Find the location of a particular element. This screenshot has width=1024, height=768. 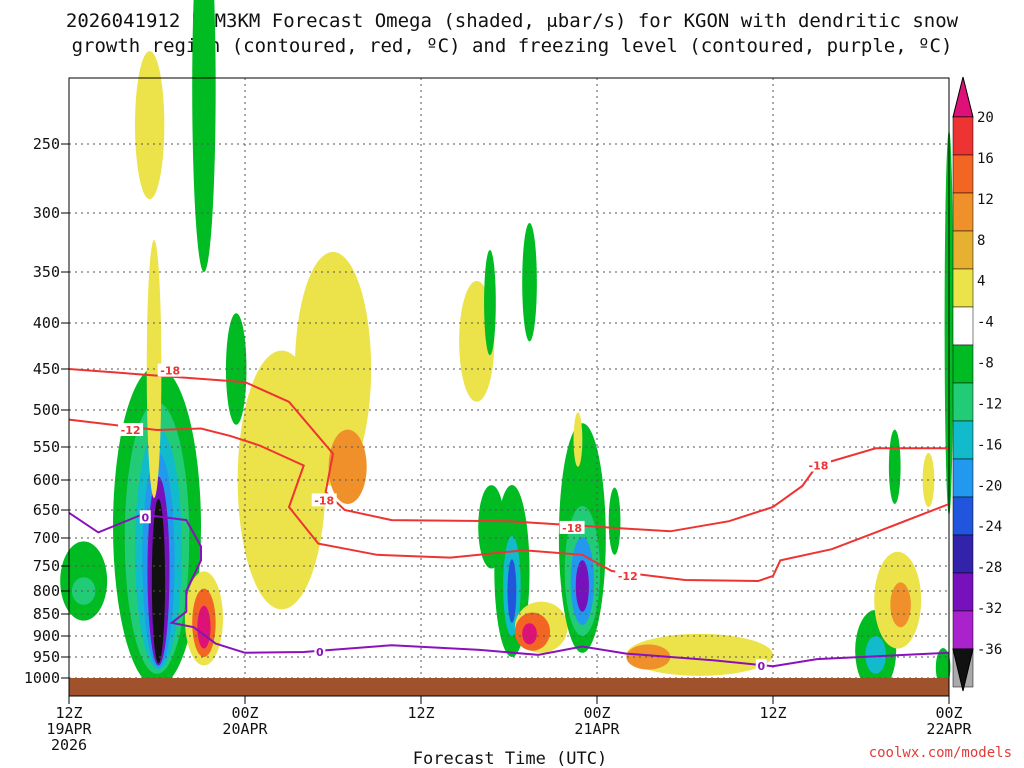

colorbar-bottom-triangle is located at coordinates (963, 670).